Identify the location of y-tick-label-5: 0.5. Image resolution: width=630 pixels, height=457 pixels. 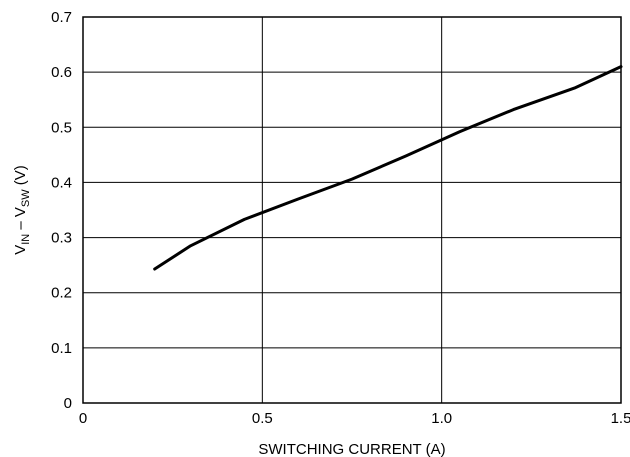
(61, 127).